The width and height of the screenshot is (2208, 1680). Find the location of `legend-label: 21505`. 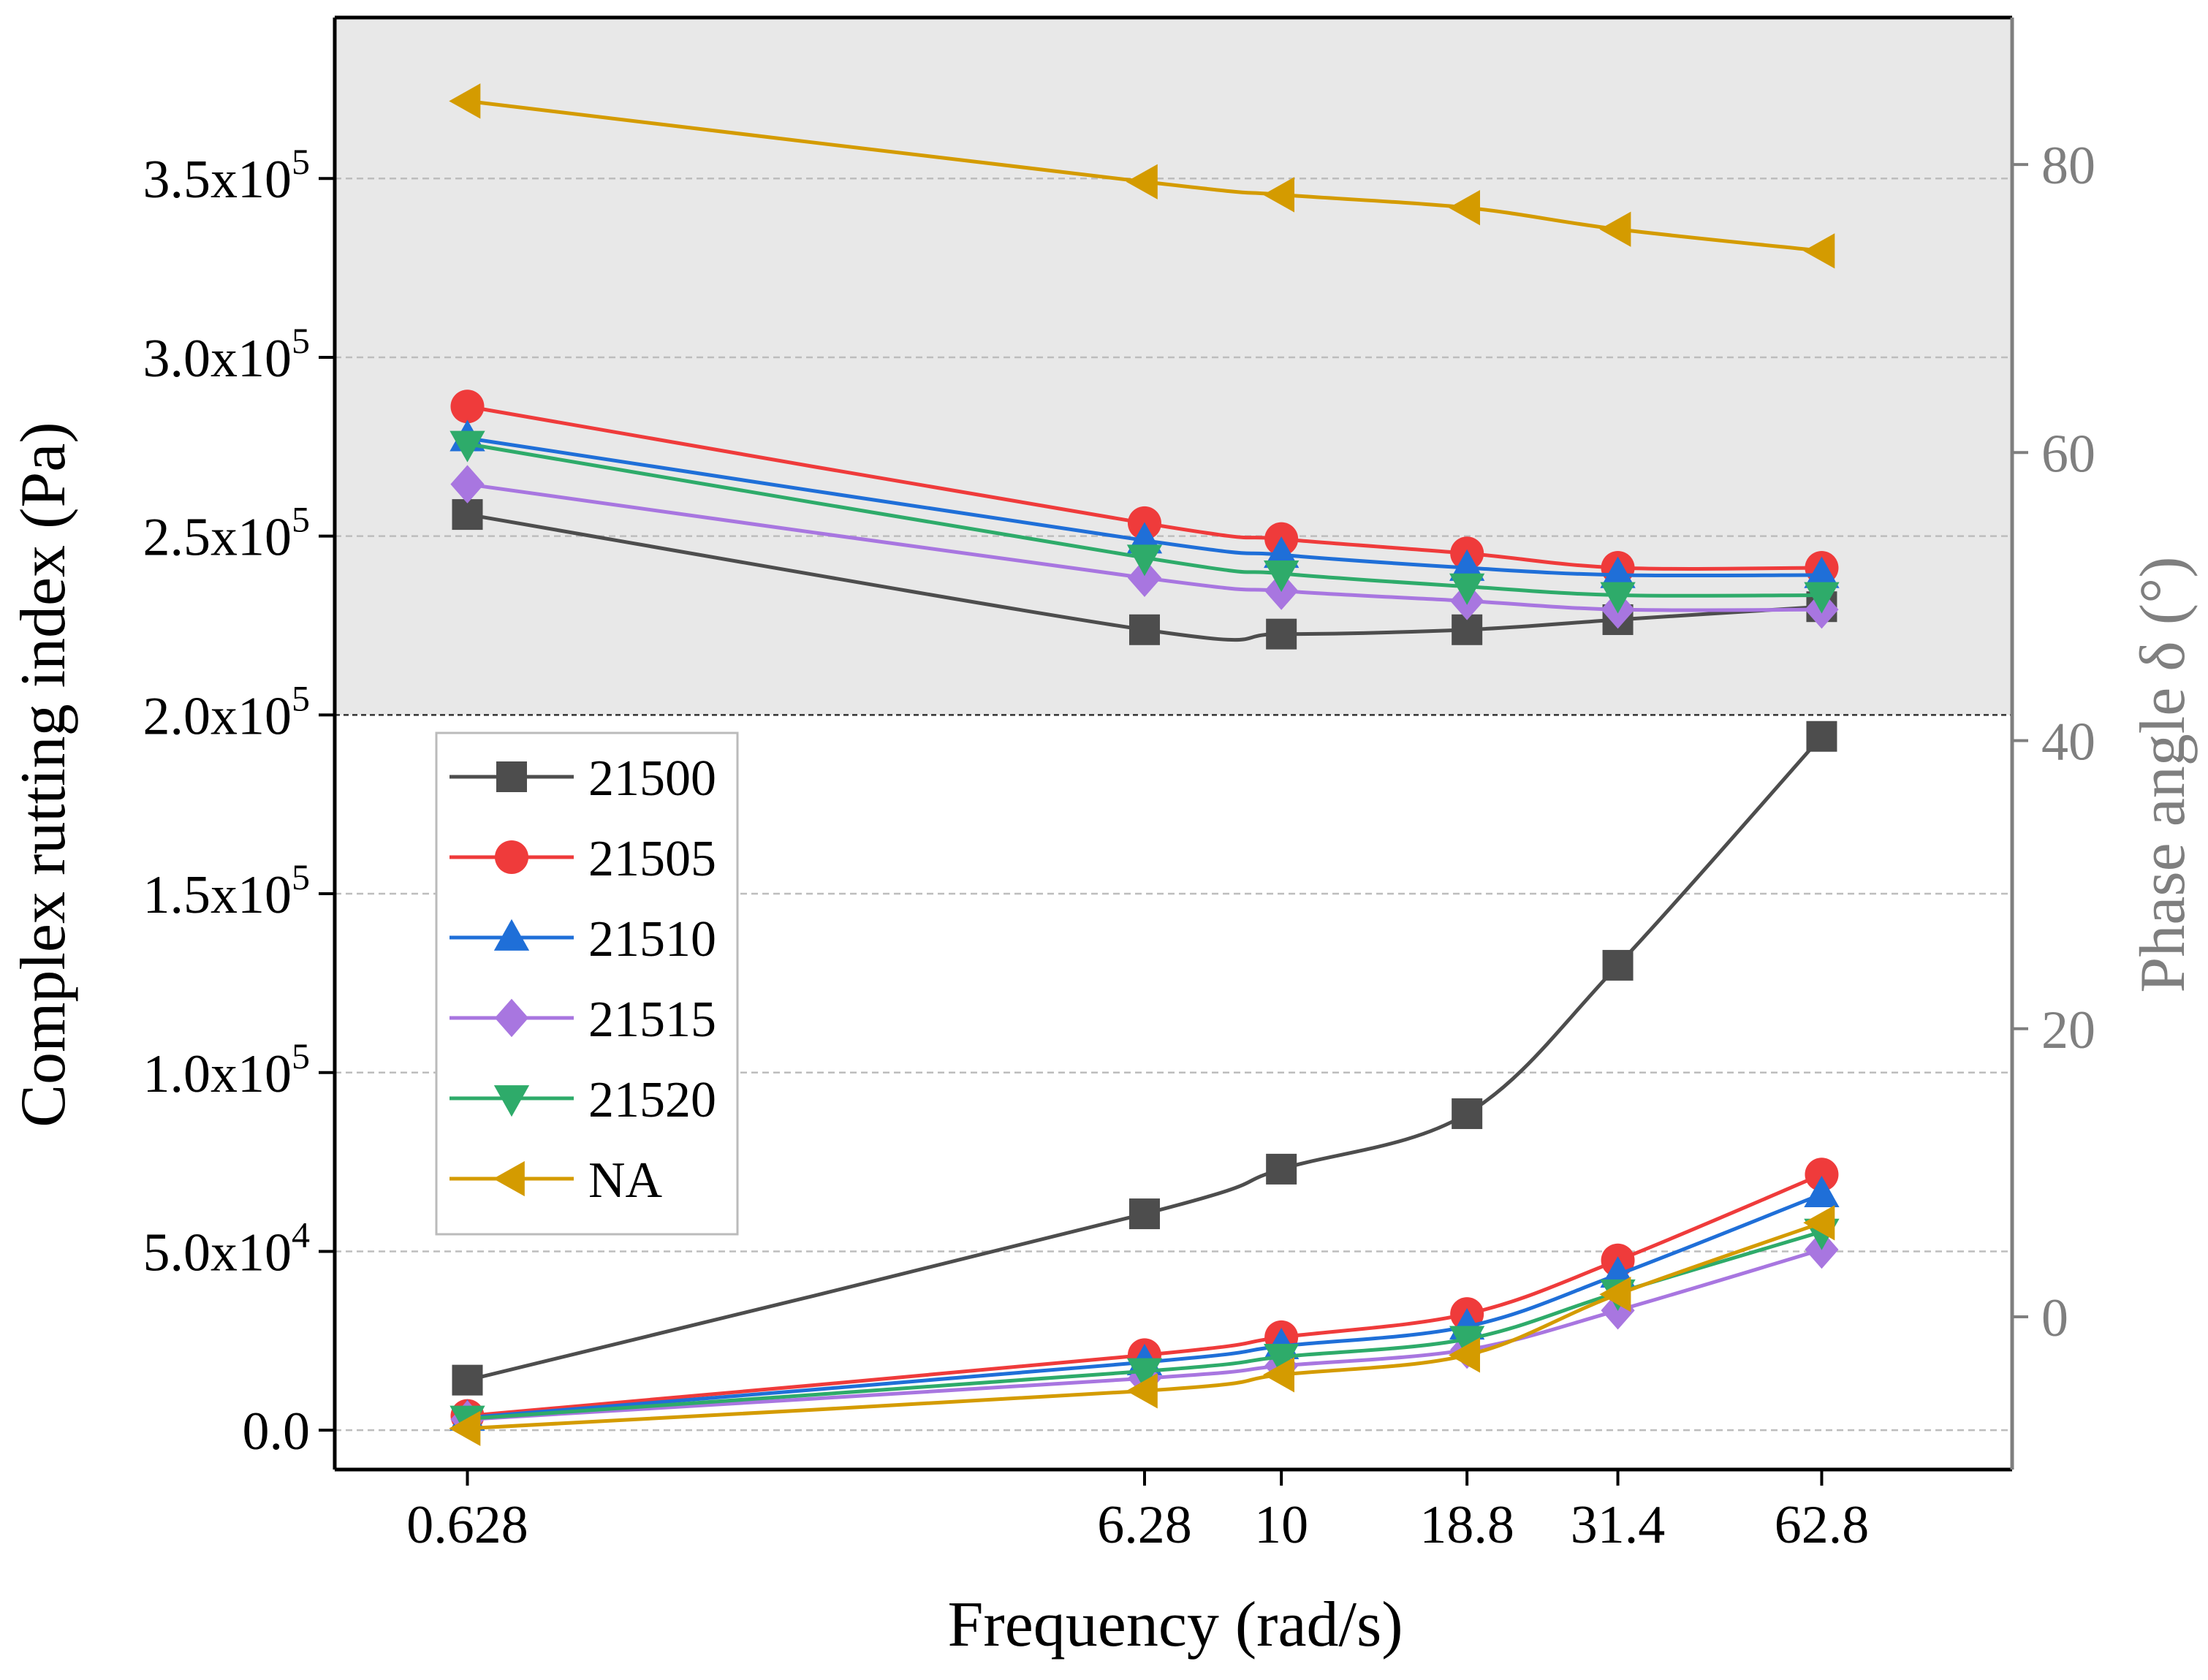

legend-label: 21505 is located at coordinates (652, 859).